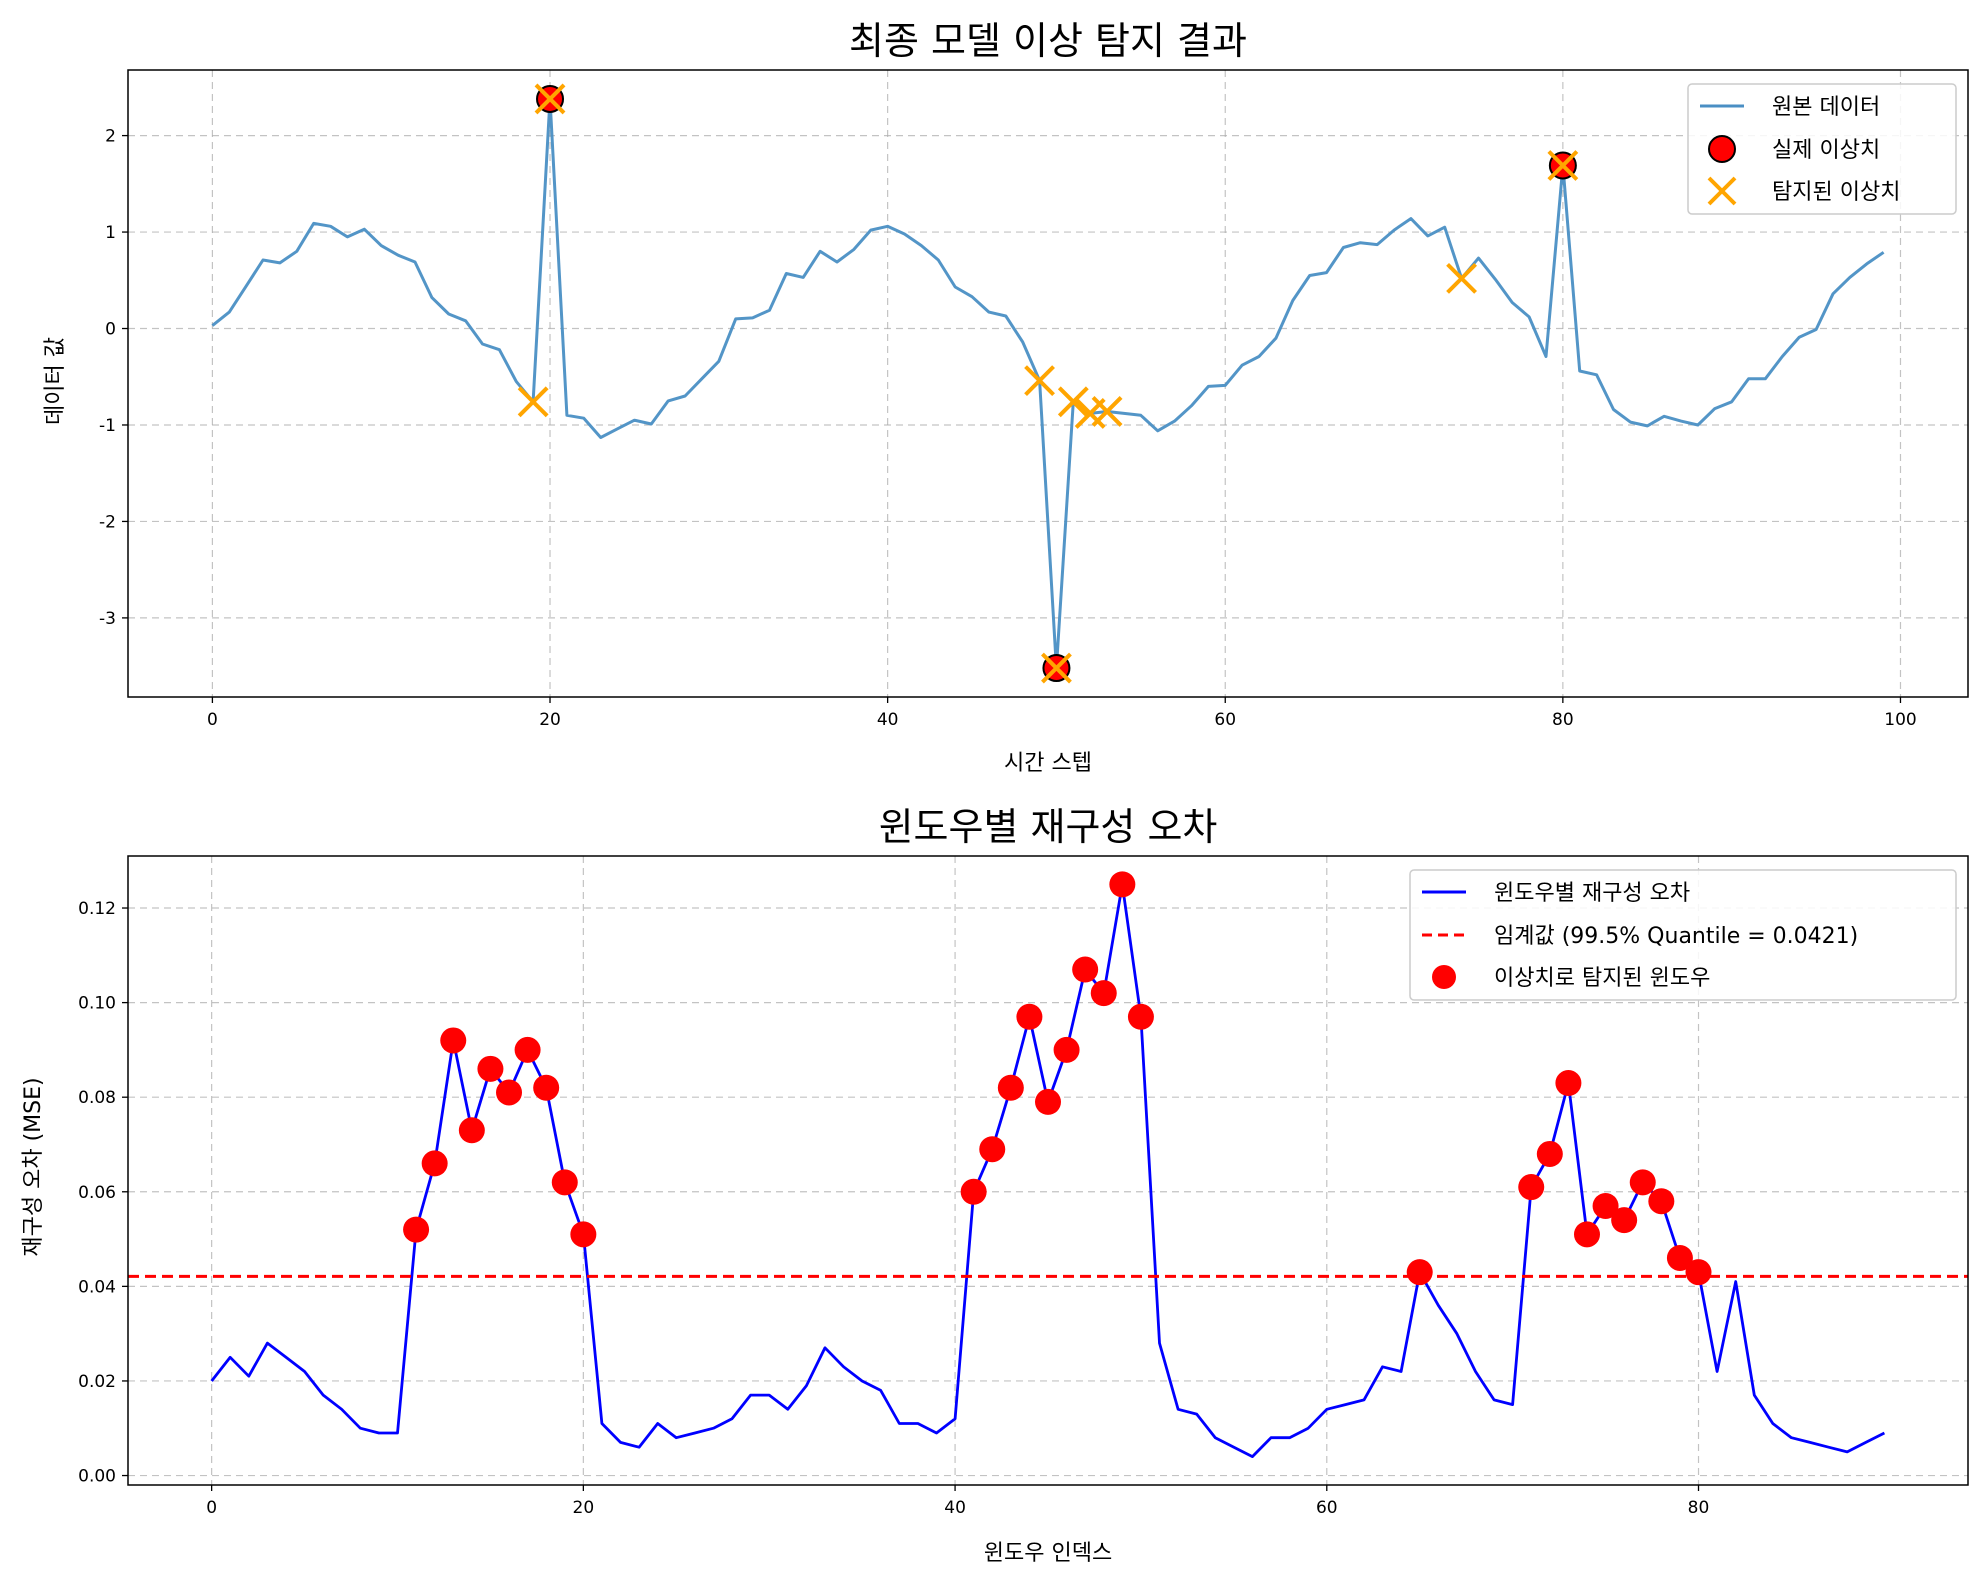 The height and width of the screenshot is (1582, 1978). Describe the element at coordinates (1836, 192) in the screenshot. I see `legend-label: 탐지된 이상치` at that location.